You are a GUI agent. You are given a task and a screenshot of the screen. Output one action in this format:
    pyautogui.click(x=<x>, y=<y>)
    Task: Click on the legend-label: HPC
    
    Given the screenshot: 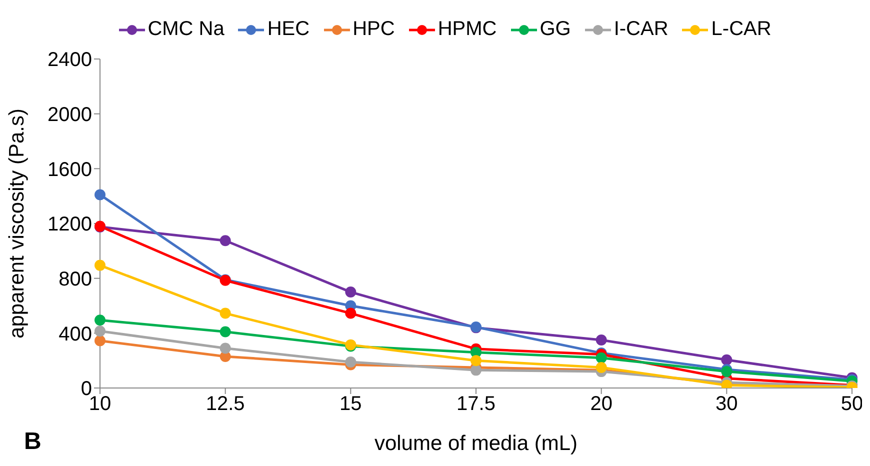 What is the action you would take?
    pyautogui.click(x=373, y=29)
    